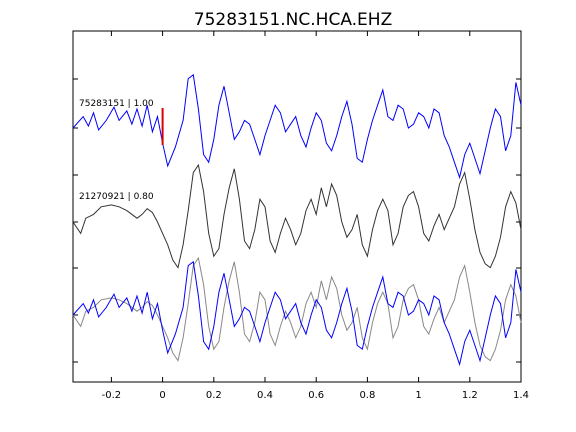 The image size is (576, 432). I want to click on x-tick-label: 0.8, so click(367, 395).